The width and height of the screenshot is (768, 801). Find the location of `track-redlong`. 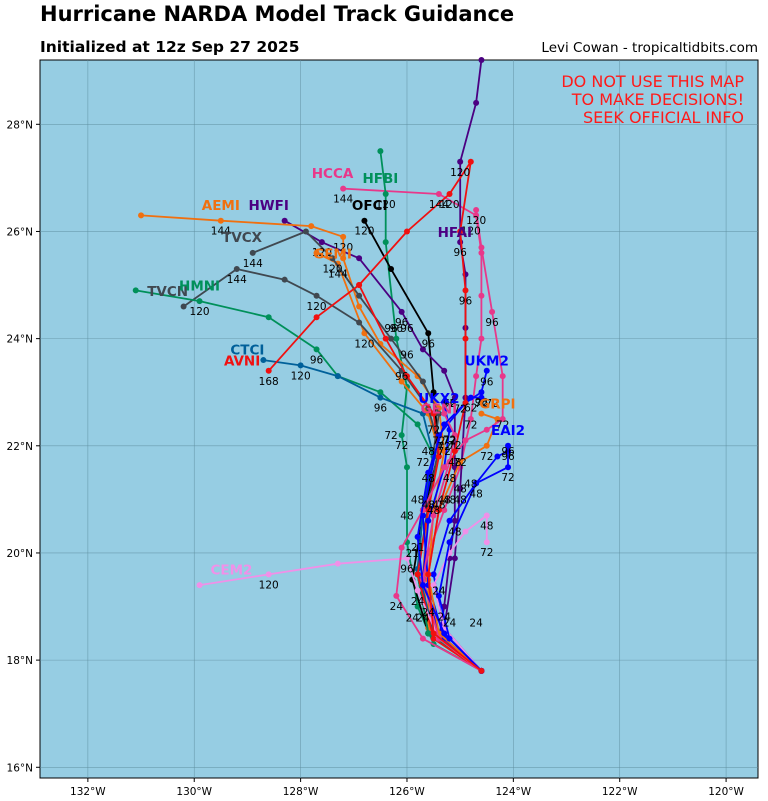

track-redlong is located at coordinates (420, 416).